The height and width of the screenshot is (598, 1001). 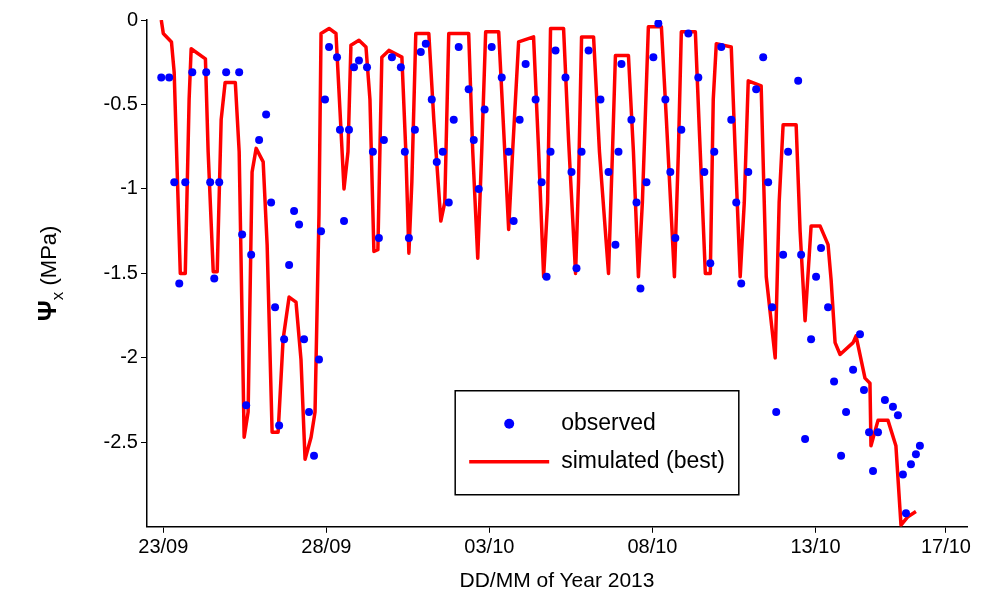 What do you see at coordinates (489, 546) in the screenshot?
I see `x-tick-label: 03/10` at bounding box center [489, 546].